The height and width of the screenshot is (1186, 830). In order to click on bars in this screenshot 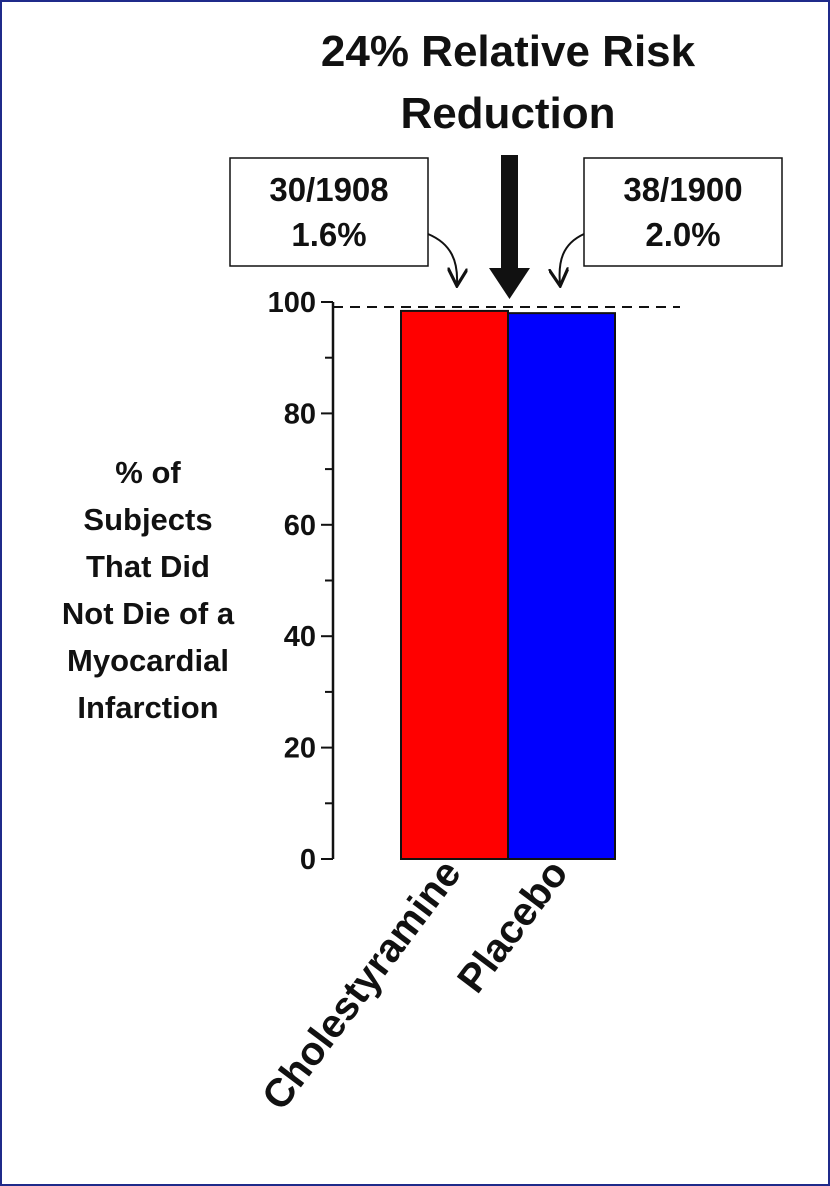, I will do `click(508, 584)`.